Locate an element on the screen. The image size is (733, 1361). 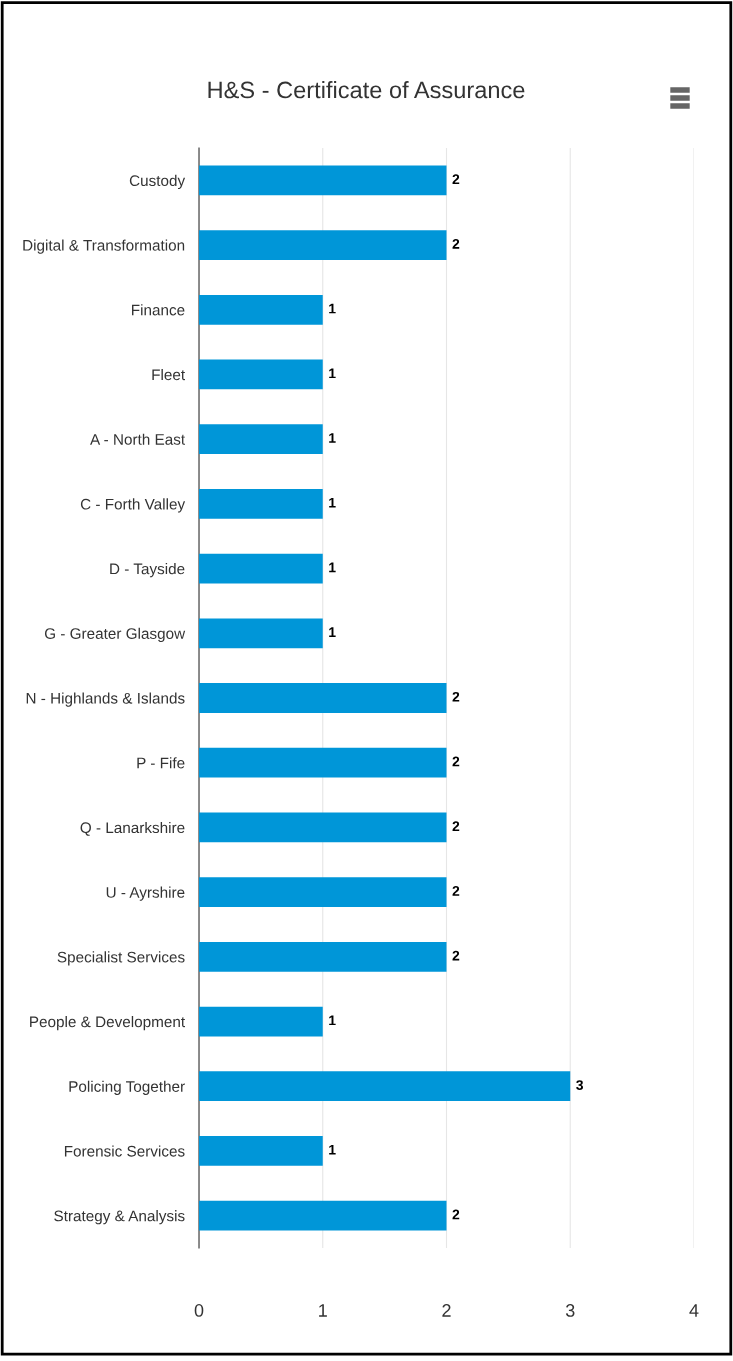
x-tick-label: 0 is located at coordinates (199, 1310).